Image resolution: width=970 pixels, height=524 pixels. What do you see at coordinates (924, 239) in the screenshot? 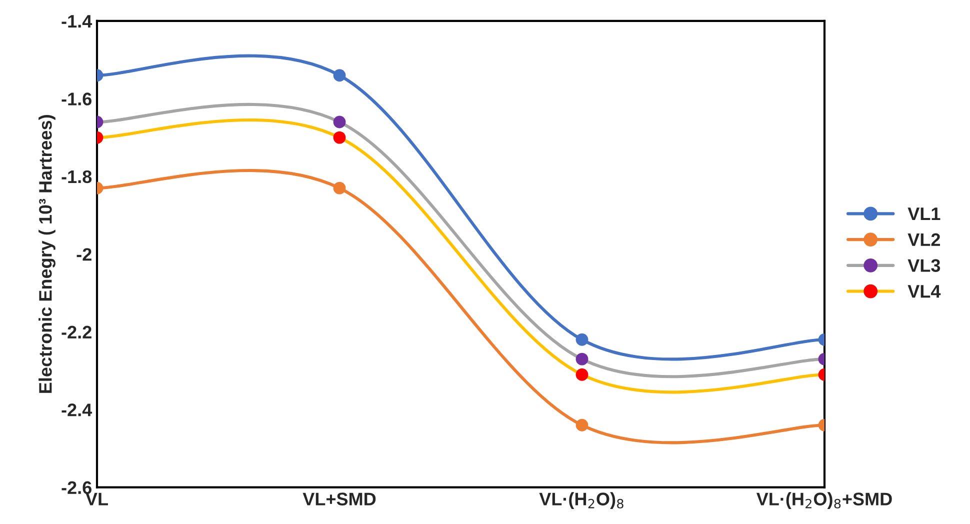
I see `legend-label: VL2` at bounding box center [924, 239].